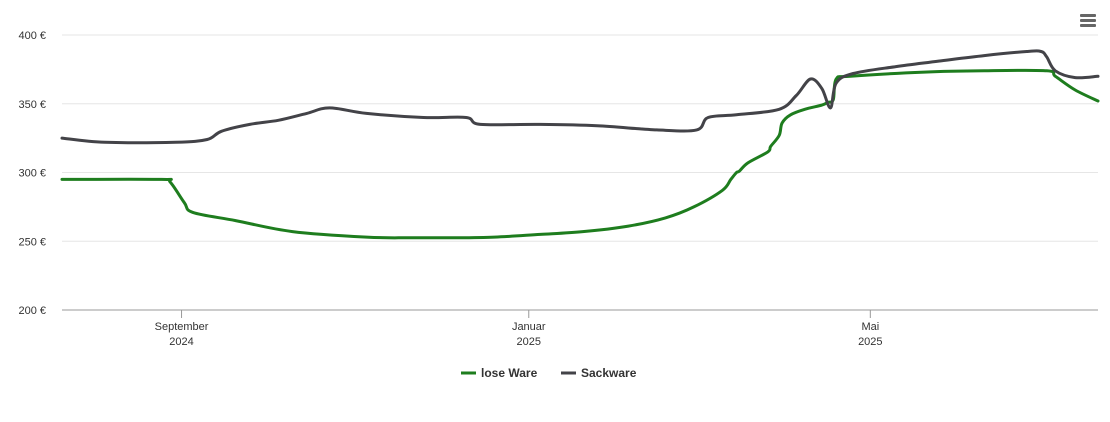 The width and height of the screenshot is (1110, 422). I want to click on chart-menu-button, so click(1088, 21).